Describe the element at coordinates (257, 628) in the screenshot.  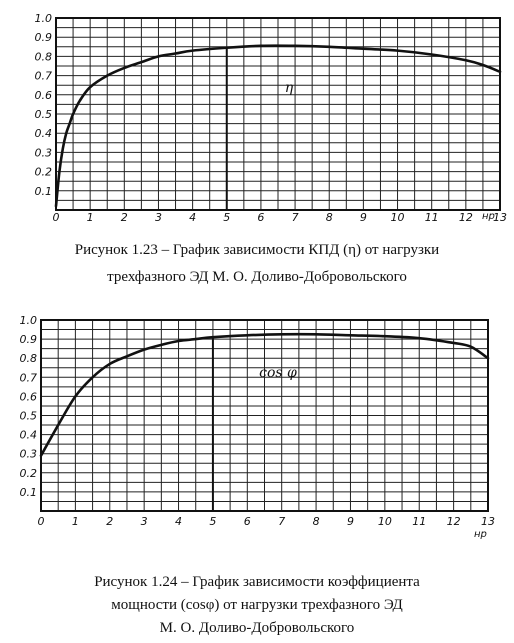
I see `caption-line-3: М. О. Доливо-Добровольского` at that location.